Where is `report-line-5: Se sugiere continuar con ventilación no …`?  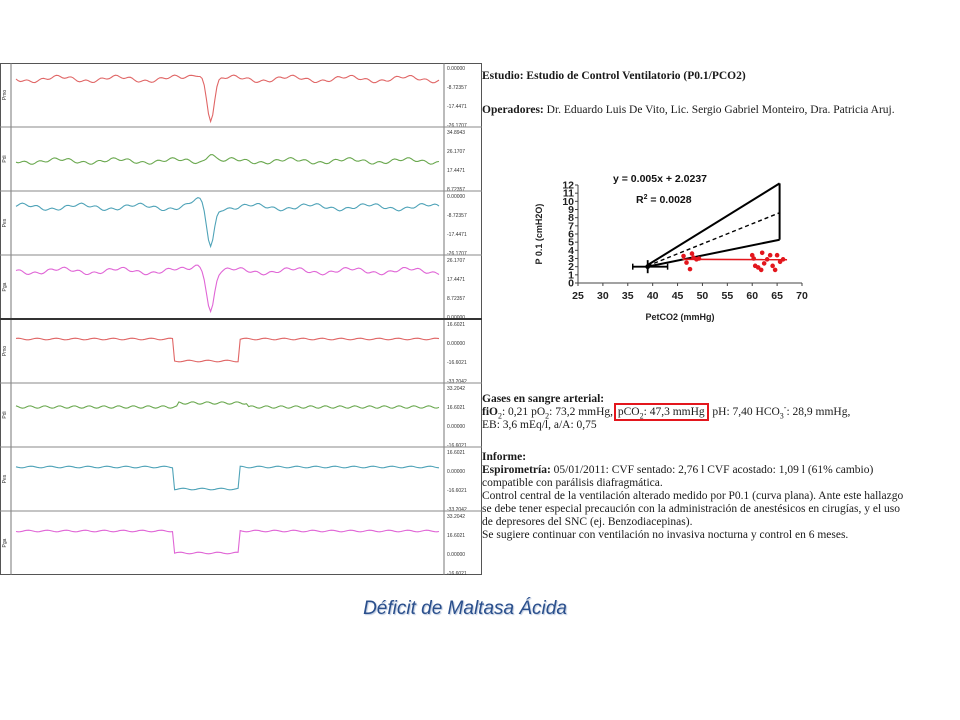 report-line-5: Se sugiere continuar con ventilación no … is located at coordinates (665, 535).